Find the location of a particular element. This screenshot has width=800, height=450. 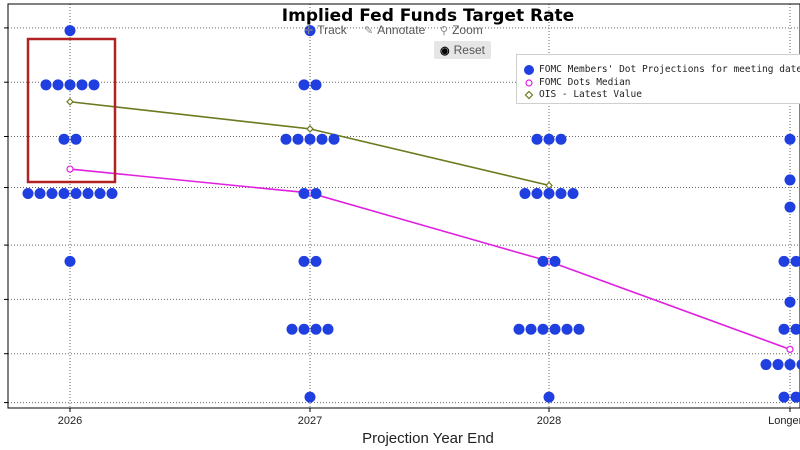

zoom-button: ⚲ Zoom is located at coordinates (461, 30).